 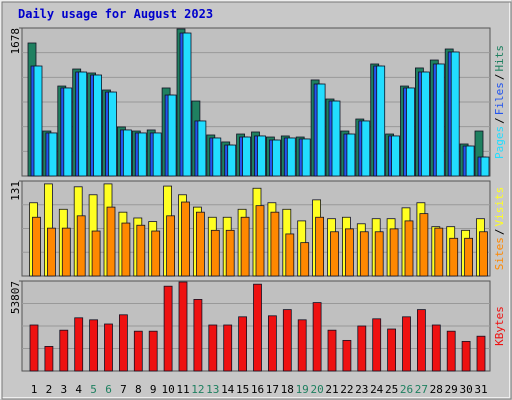 I want to click on x-tick-label: 12, so click(x=197, y=389).